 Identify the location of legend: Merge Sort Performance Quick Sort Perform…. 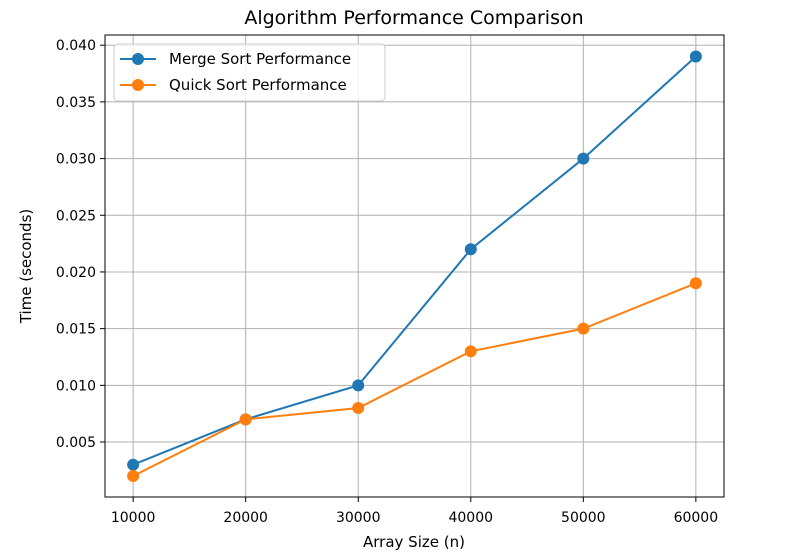
(249, 72).